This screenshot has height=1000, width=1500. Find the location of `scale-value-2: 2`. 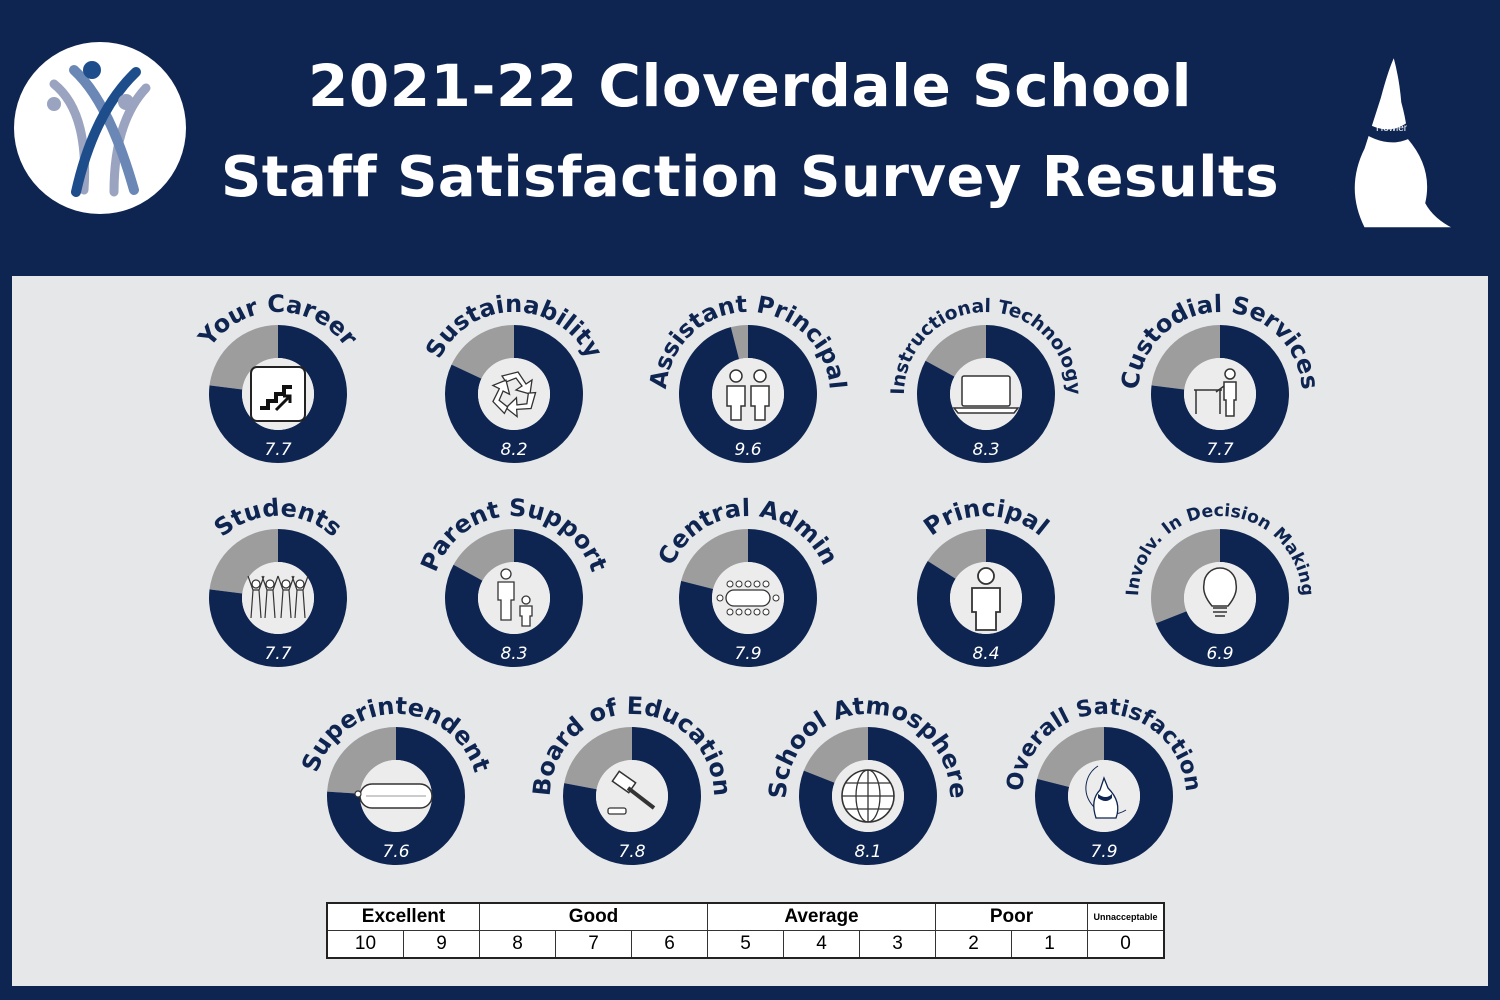

scale-value-2: 2 is located at coordinates (973, 944).